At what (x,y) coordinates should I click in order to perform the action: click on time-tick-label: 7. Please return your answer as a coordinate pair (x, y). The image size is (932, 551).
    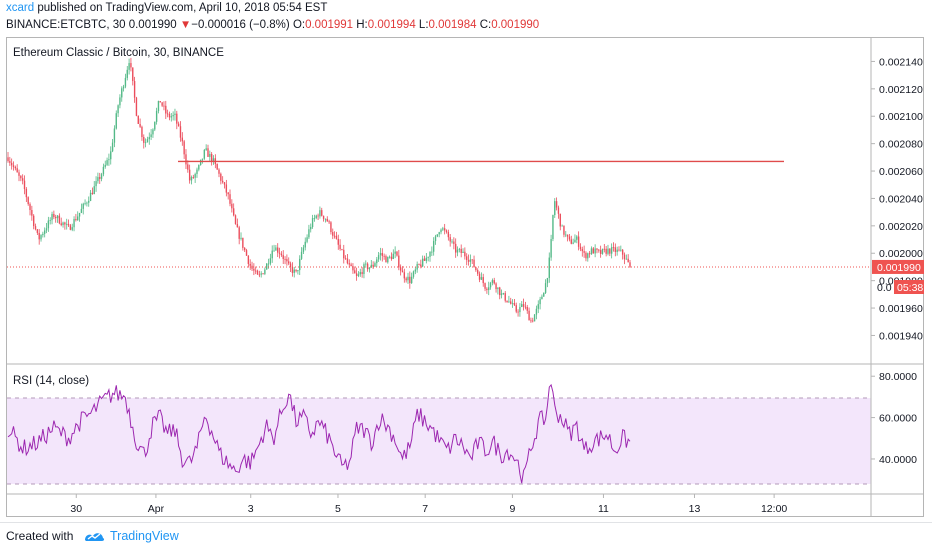
    Looking at the image, I should click on (425, 509).